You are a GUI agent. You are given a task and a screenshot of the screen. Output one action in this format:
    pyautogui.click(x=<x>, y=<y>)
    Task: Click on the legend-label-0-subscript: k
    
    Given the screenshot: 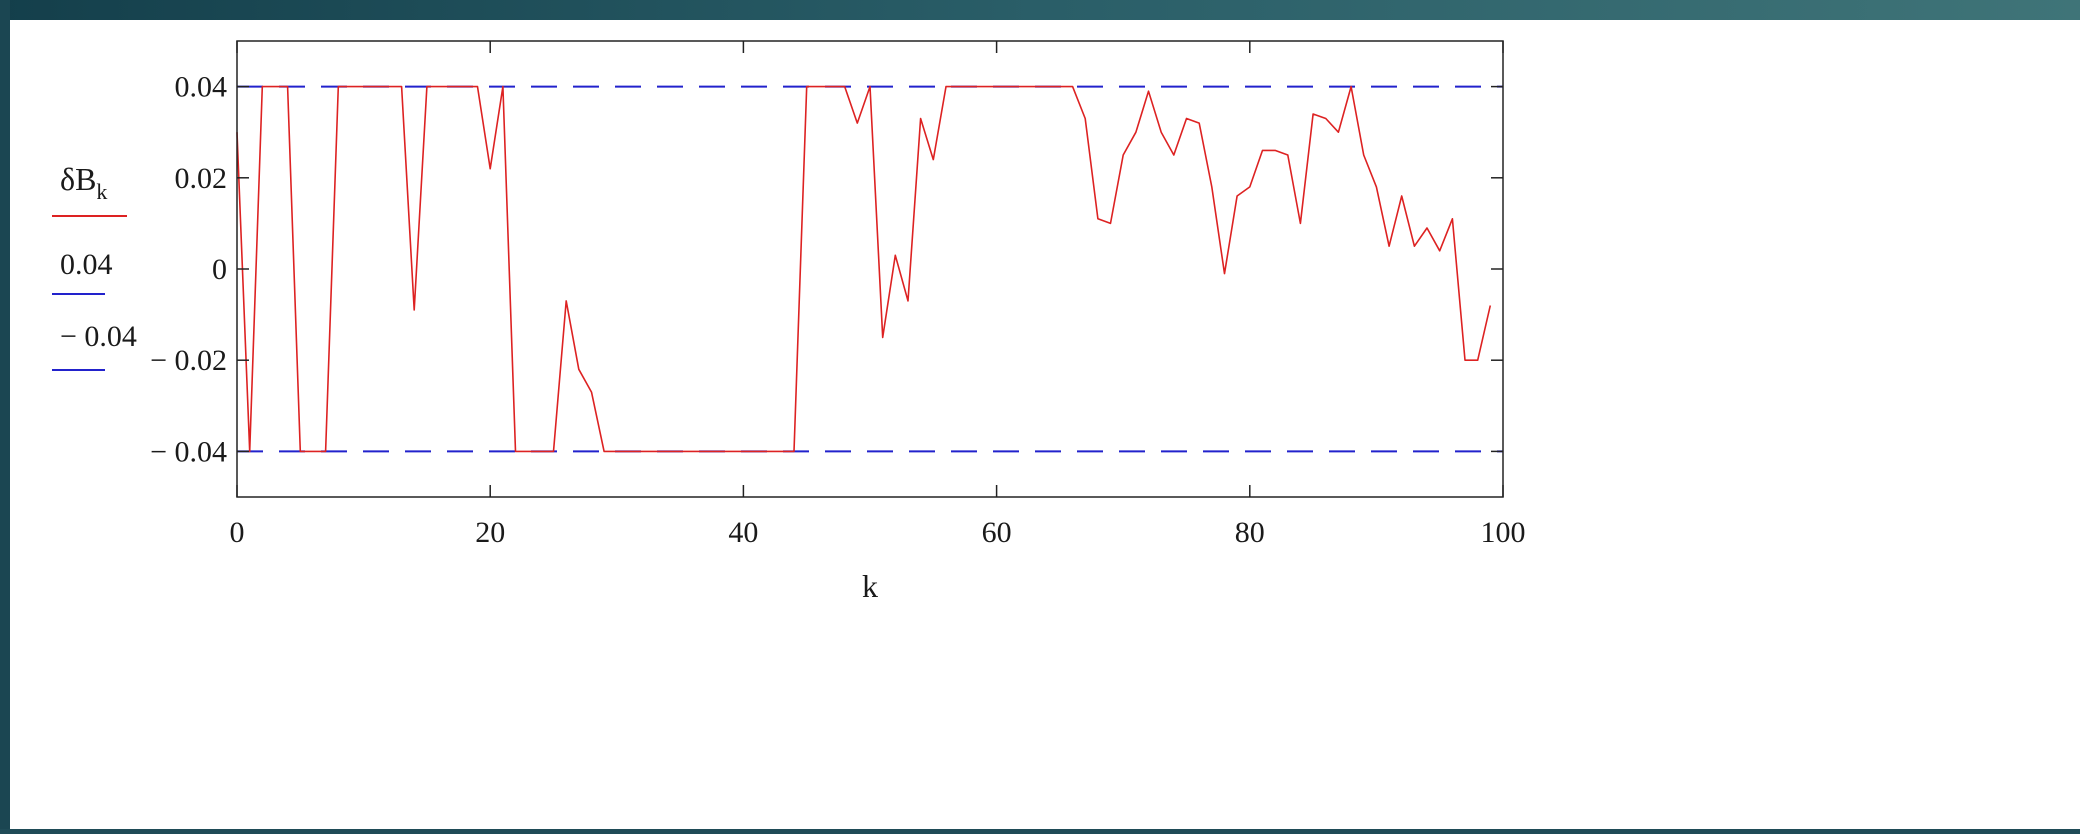 What is the action you would take?
    pyautogui.click(x=101, y=191)
    